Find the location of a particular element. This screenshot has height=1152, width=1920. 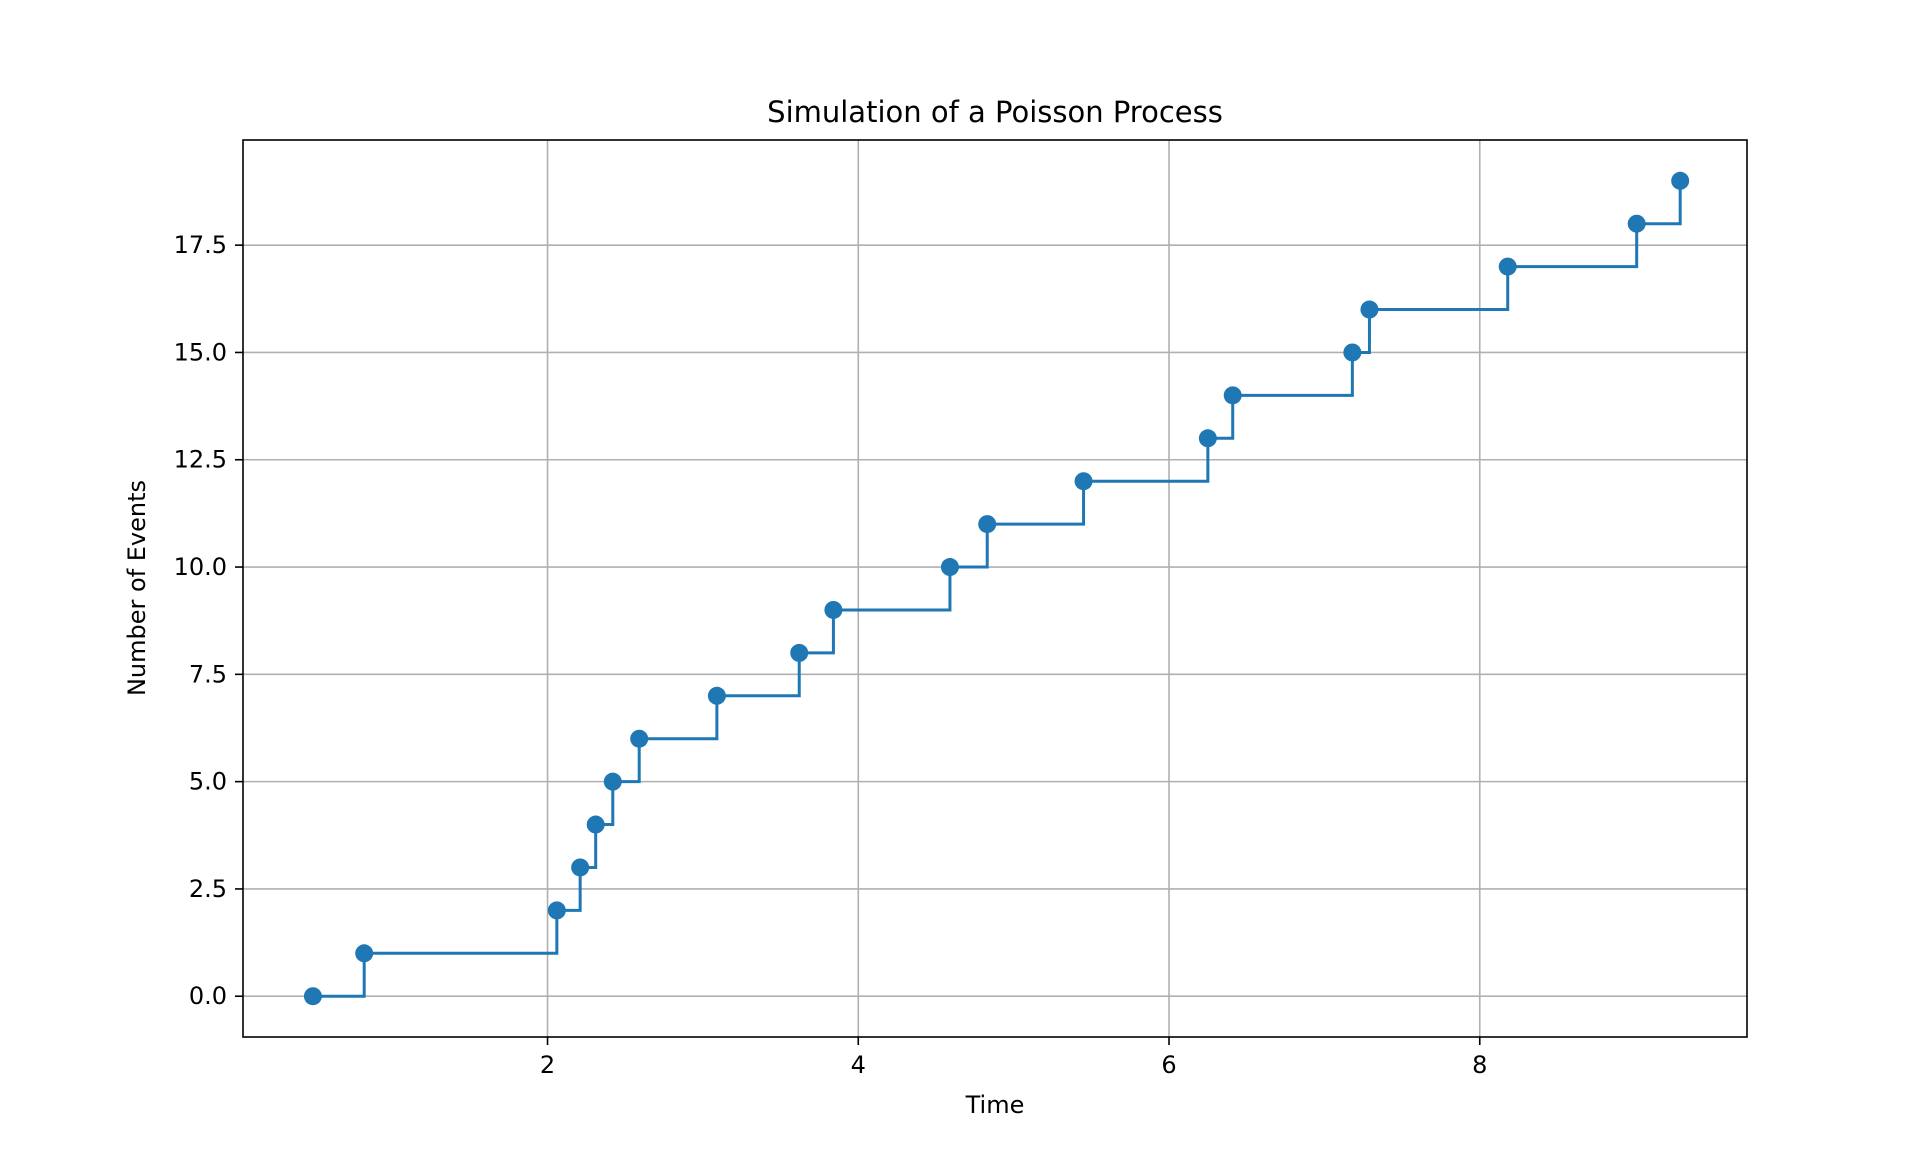

y-tick-label: 15.0 is located at coordinates (200, 352).